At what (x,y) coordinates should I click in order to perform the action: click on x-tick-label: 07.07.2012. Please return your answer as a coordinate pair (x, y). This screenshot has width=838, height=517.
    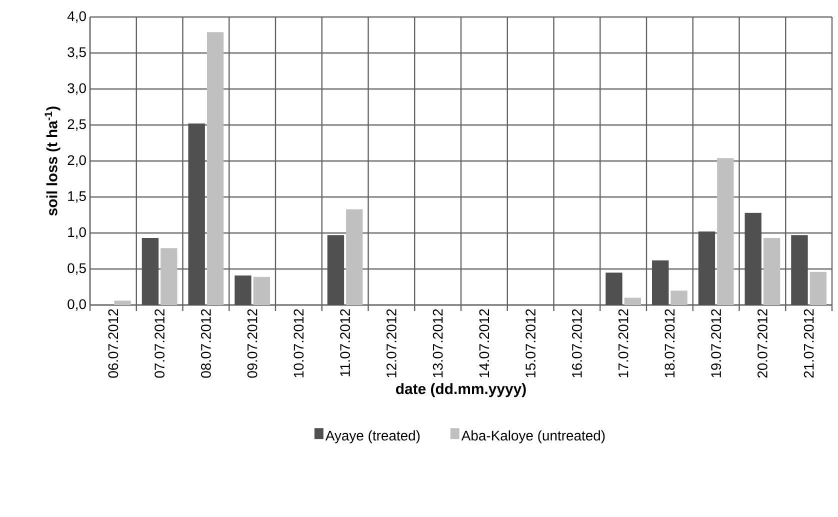
    Looking at the image, I should click on (159, 343).